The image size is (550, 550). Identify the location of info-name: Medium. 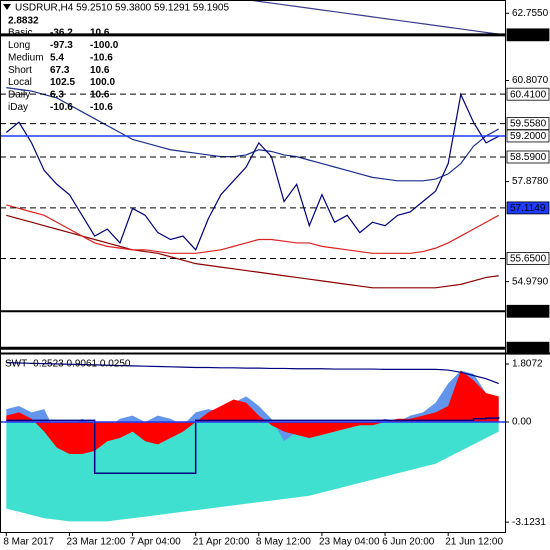
(26, 57).